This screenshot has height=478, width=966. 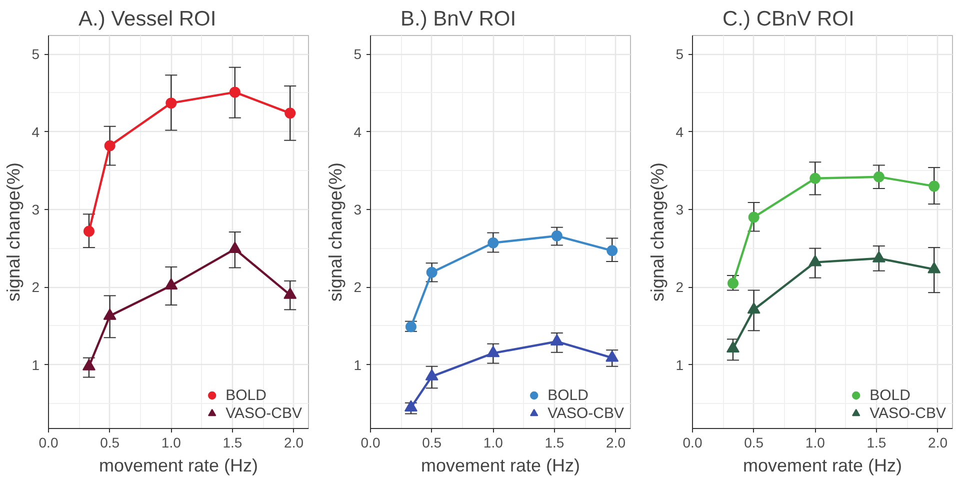 What do you see at coordinates (458, 19) in the screenshot?
I see `chart-title: B.) BnV ROI` at bounding box center [458, 19].